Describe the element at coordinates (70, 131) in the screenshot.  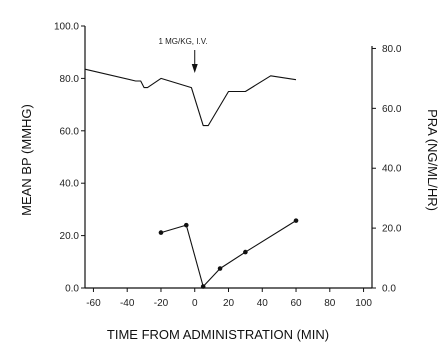
I see `y-left-tick-label: 60.0` at that location.